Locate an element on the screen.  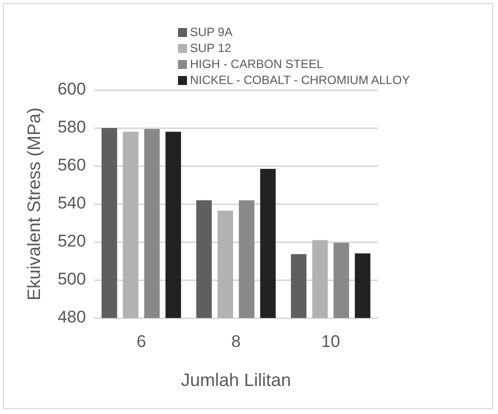
y-axis-title: Ekuivalent Stress (MPa) is located at coordinates (34, 204).